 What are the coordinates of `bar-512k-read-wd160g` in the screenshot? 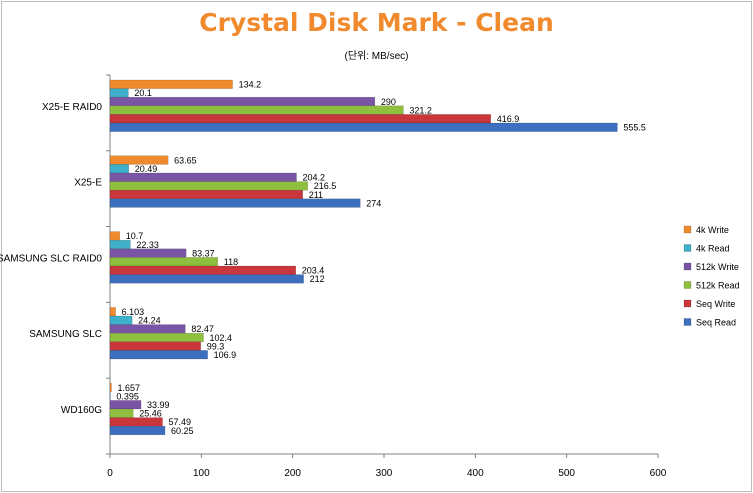 It's located at (121, 413).